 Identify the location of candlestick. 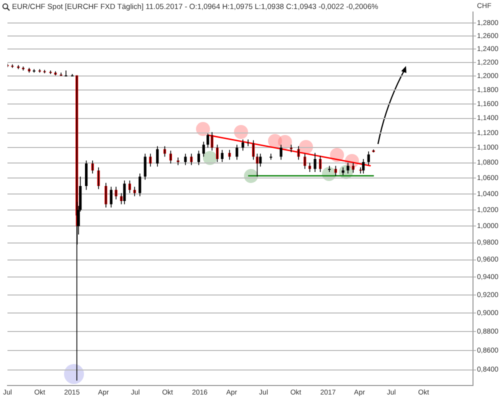
(66, 73).